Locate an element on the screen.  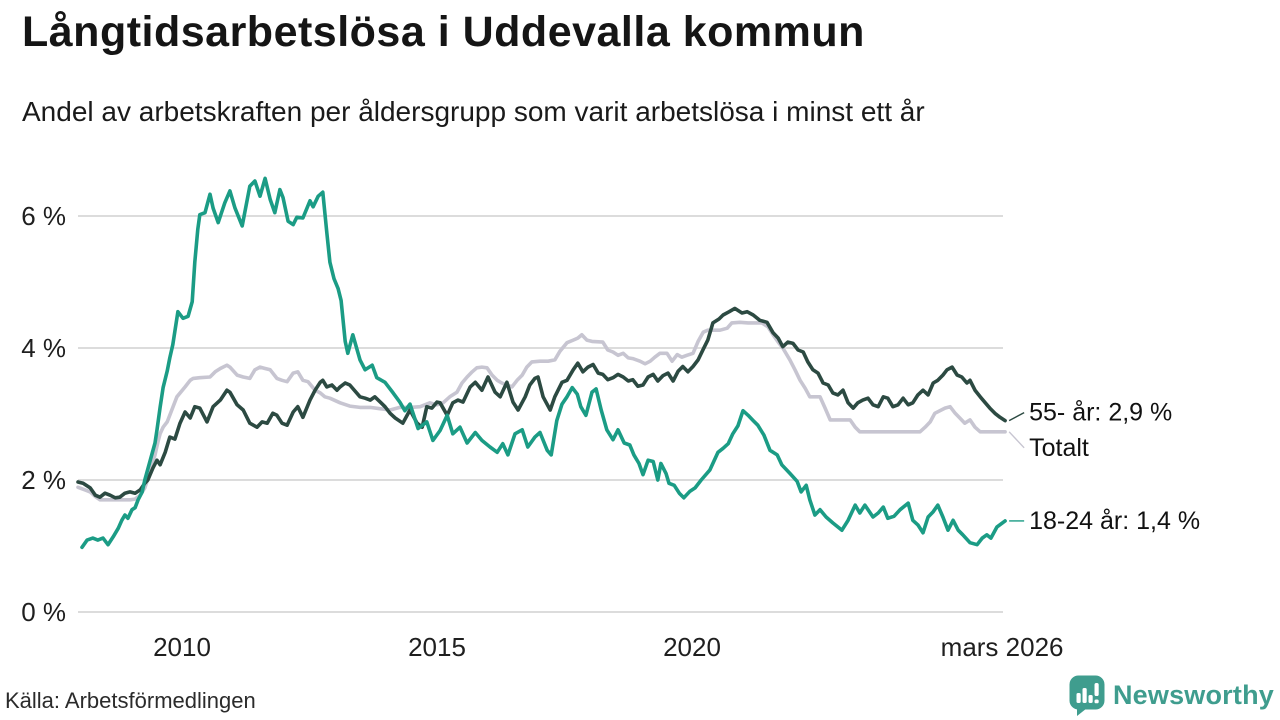
series-end-label: 18-24 år: 1,4 % is located at coordinates (1114, 521).